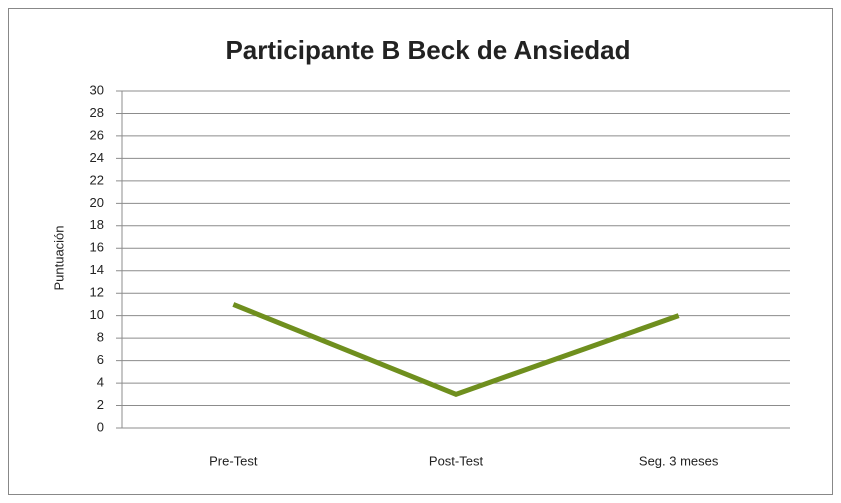 The width and height of the screenshot is (841, 503). I want to click on y-tick-label: 18, so click(97, 224).